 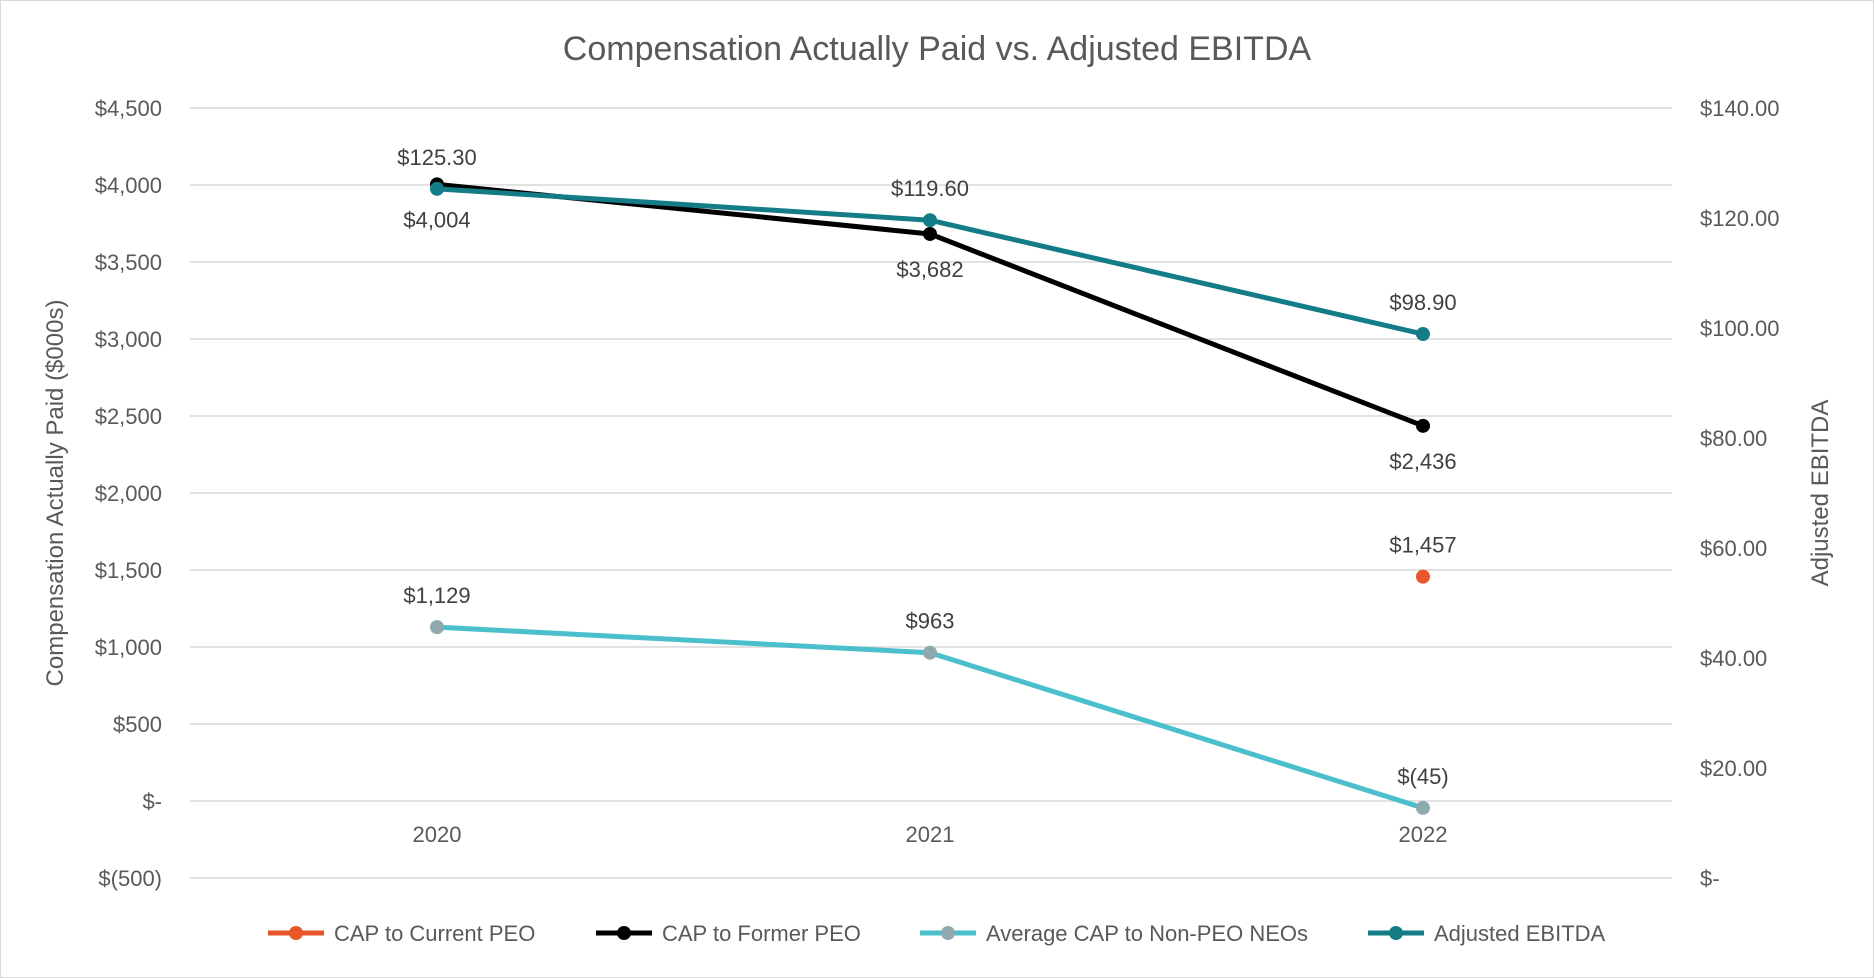 What do you see at coordinates (1422, 776) in the screenshot?
I see `average-cap-to-non-peo-neos-data-label: $(45)` at bounding box center [1422, 776].